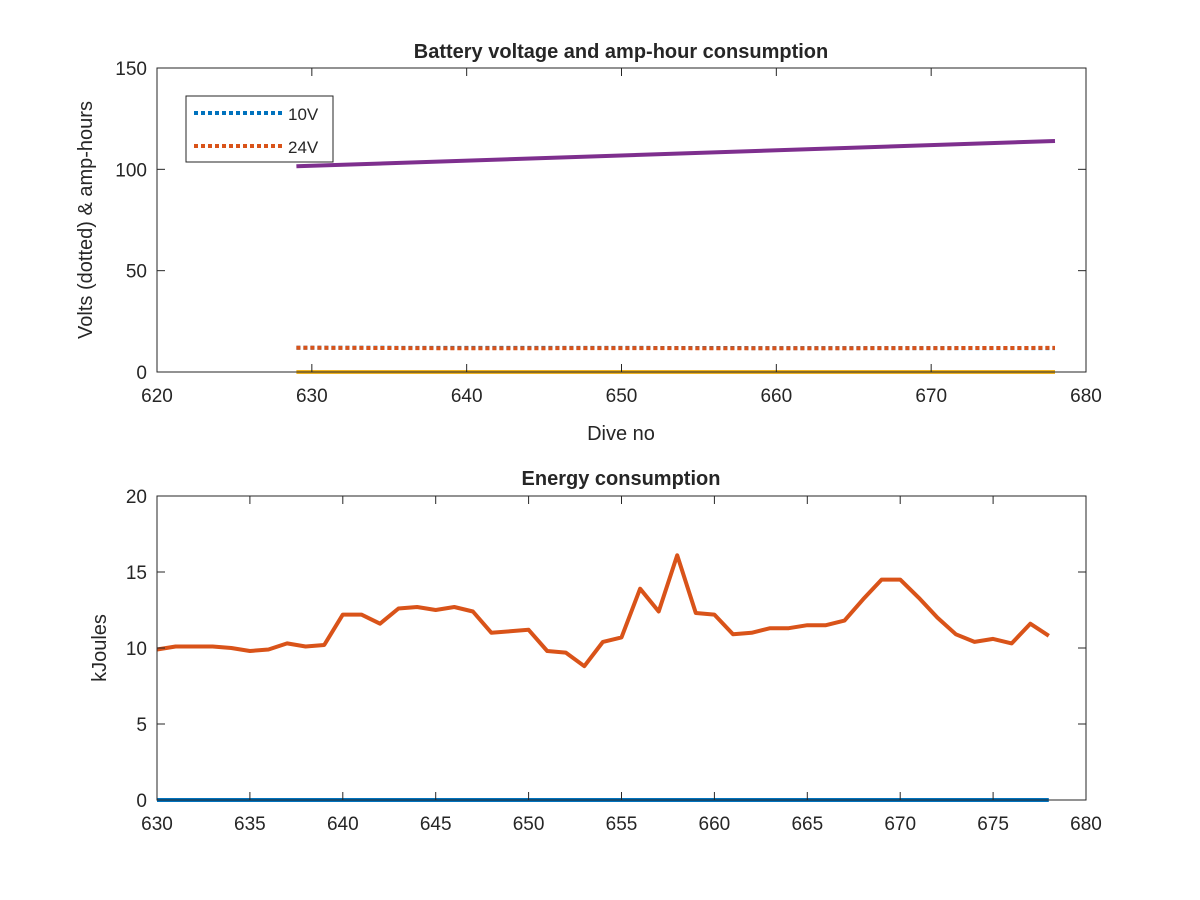 Image resolution: width=1200 pixels, height=900 pixels. Describe the element at coordinates (100, 648) in the screenshot. I see `y-axis-label: kJoules` at that location.